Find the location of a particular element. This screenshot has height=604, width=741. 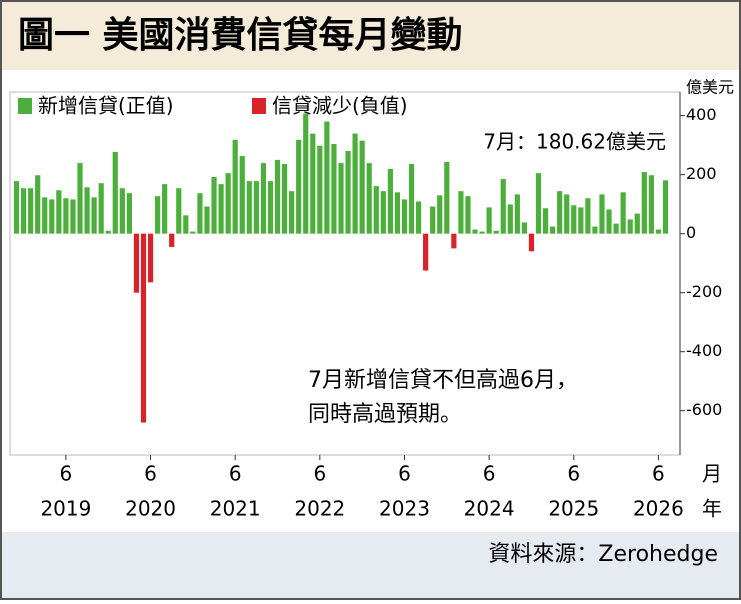

x-unit-year: 年 is located at coordinates (712, 509).